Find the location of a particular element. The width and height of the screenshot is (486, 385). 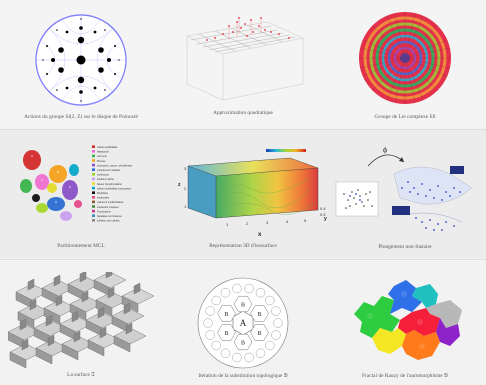

svg-text: 1 is located at coordinates (185, 206).